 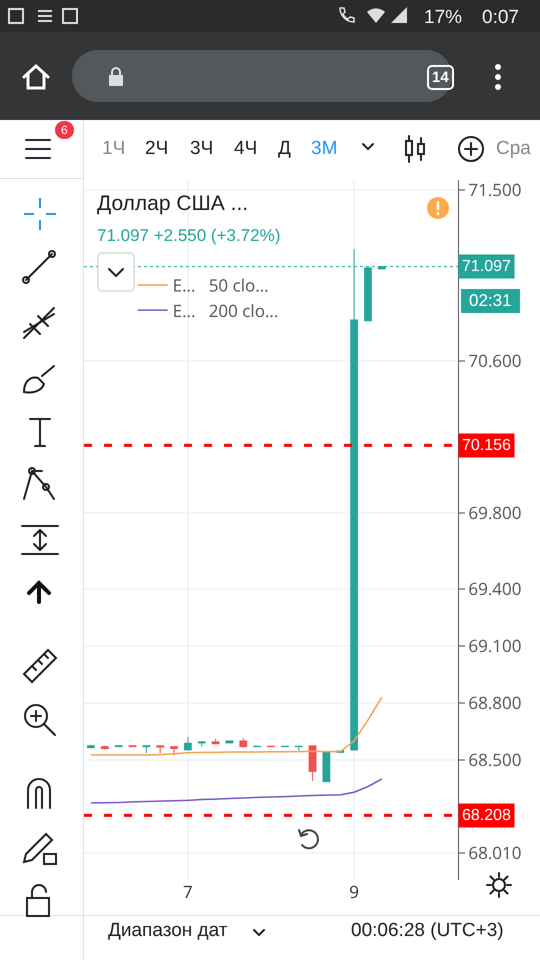 What do you see at coordinates (495, 360) in the screenshot?
I see `y-tick-label: 70.600` at bounding box center [495, 360].